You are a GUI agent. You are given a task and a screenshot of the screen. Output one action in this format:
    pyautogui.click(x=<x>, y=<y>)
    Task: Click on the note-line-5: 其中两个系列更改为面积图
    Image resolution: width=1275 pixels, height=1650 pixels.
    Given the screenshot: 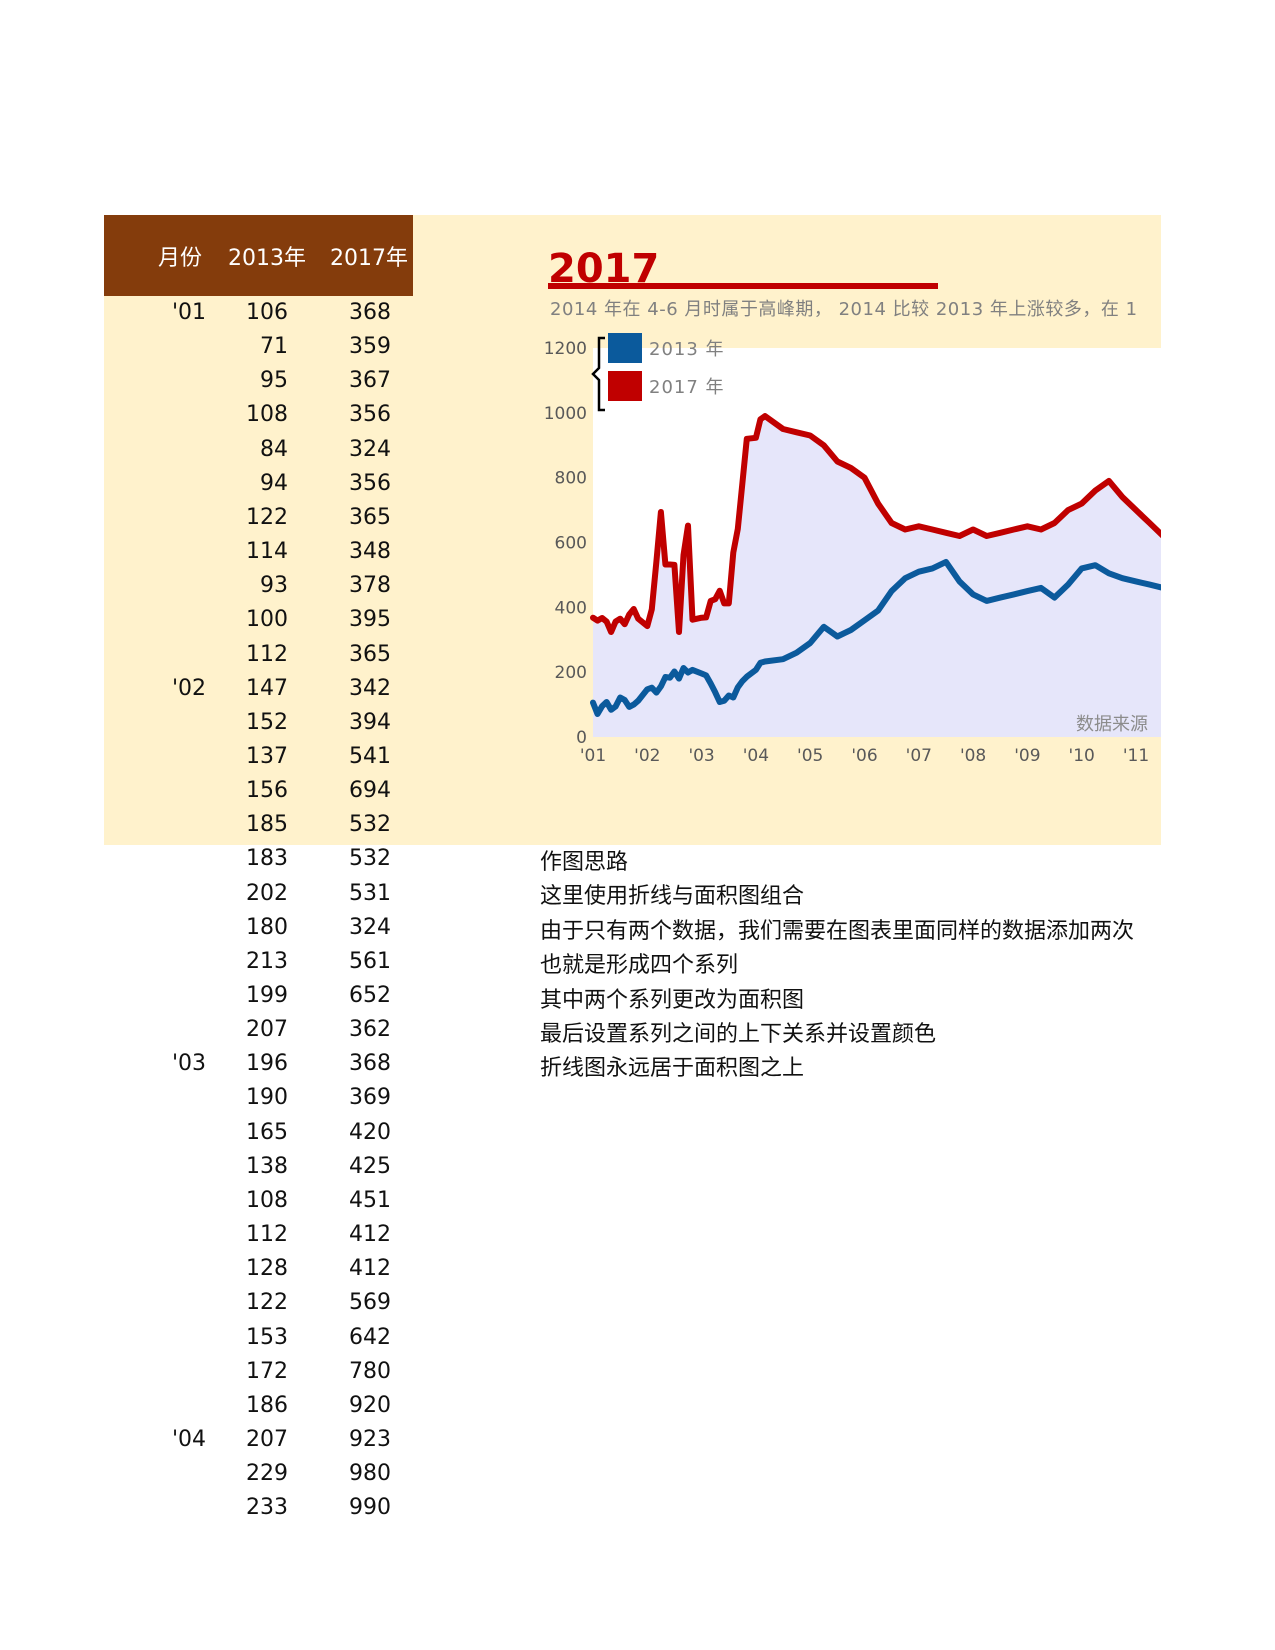 What is the action you would take?
    pyautogui.click(x=672, y=1000)
    